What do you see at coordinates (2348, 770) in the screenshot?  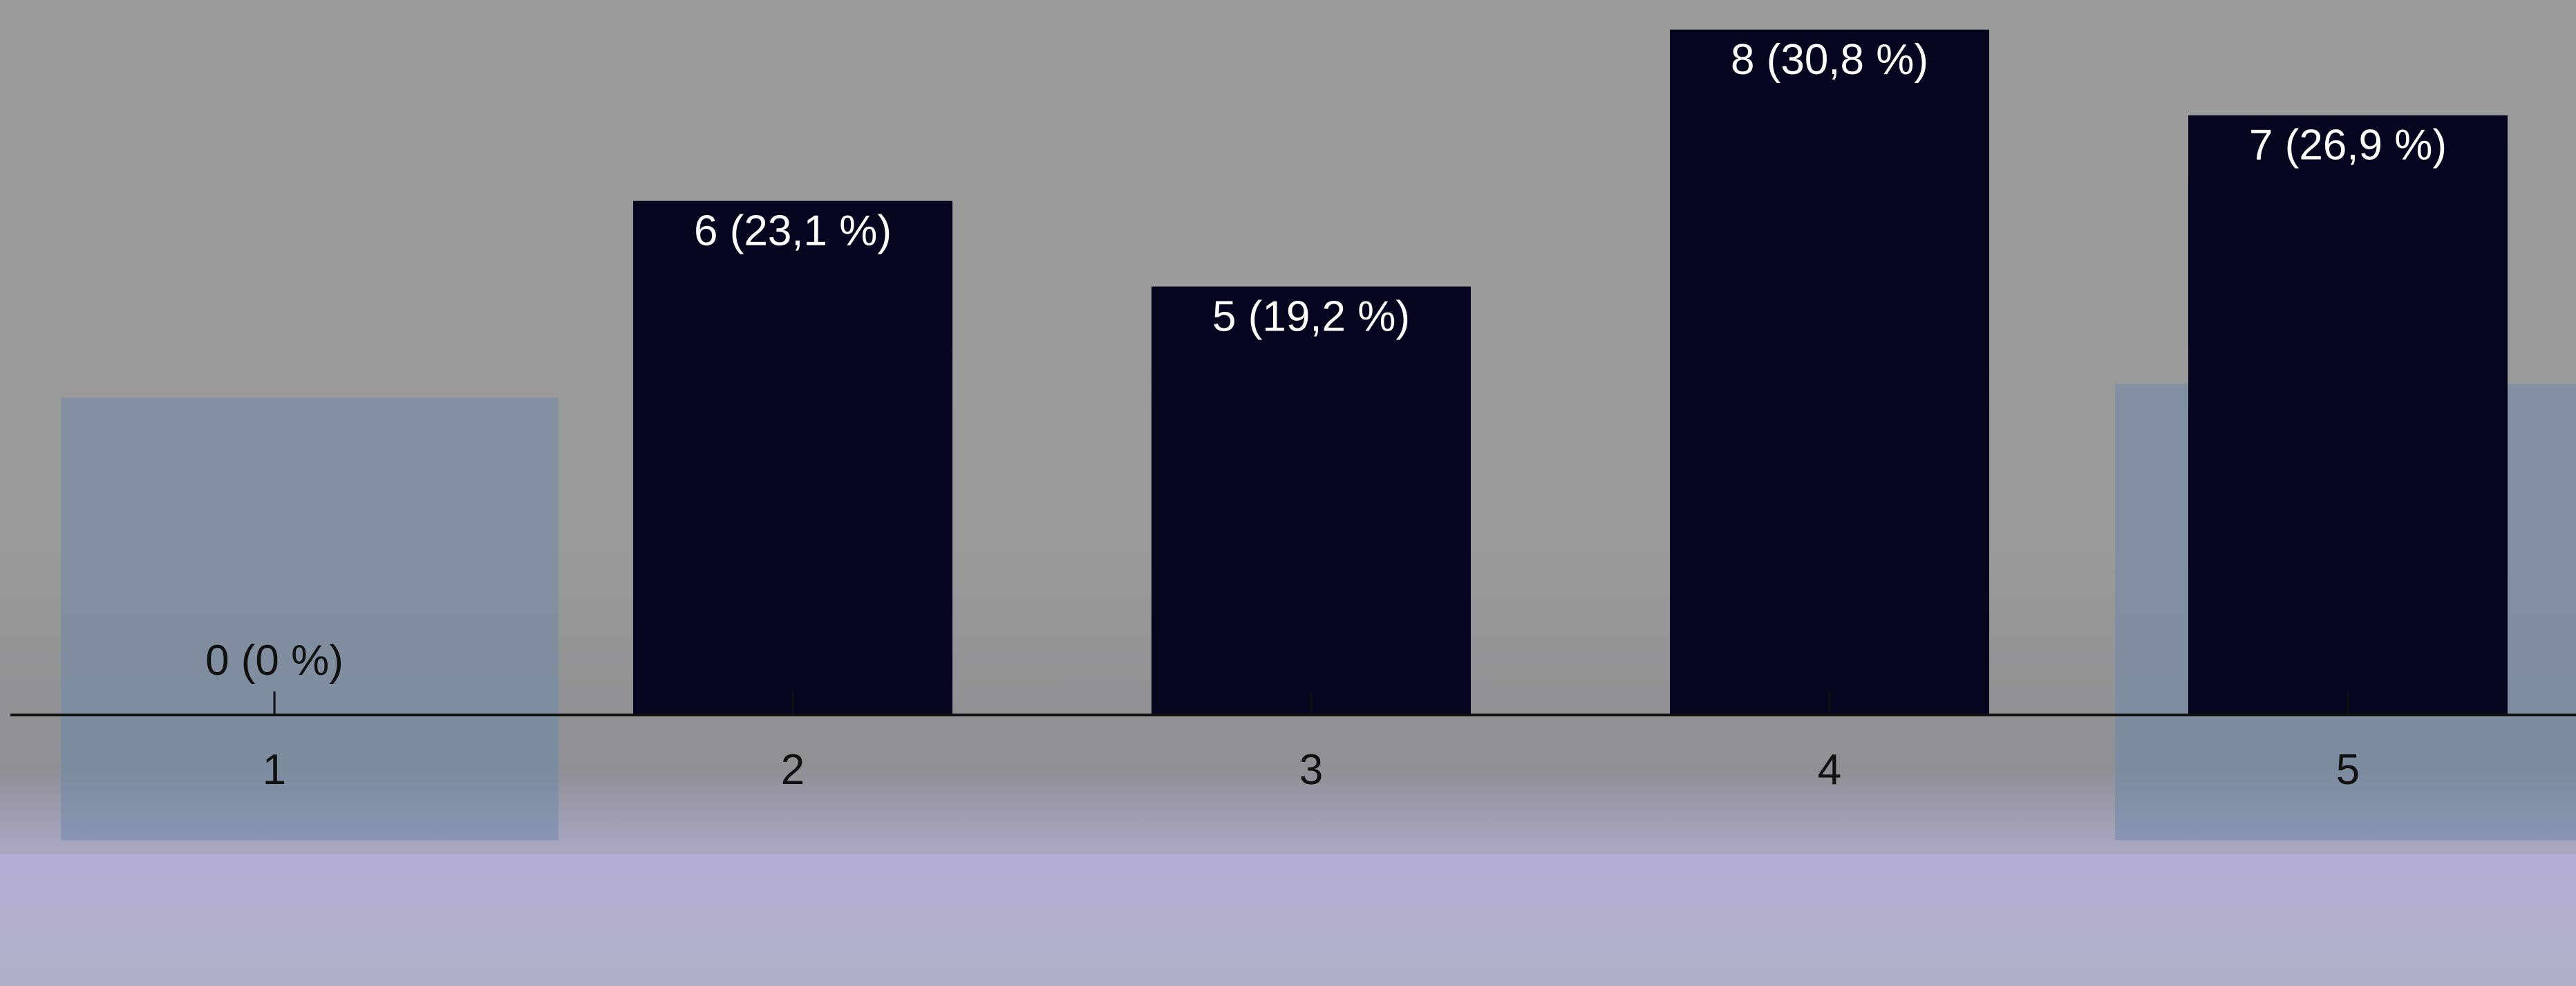 I see `x-tick-label-5: 5` at bounding box center [2348, 770].